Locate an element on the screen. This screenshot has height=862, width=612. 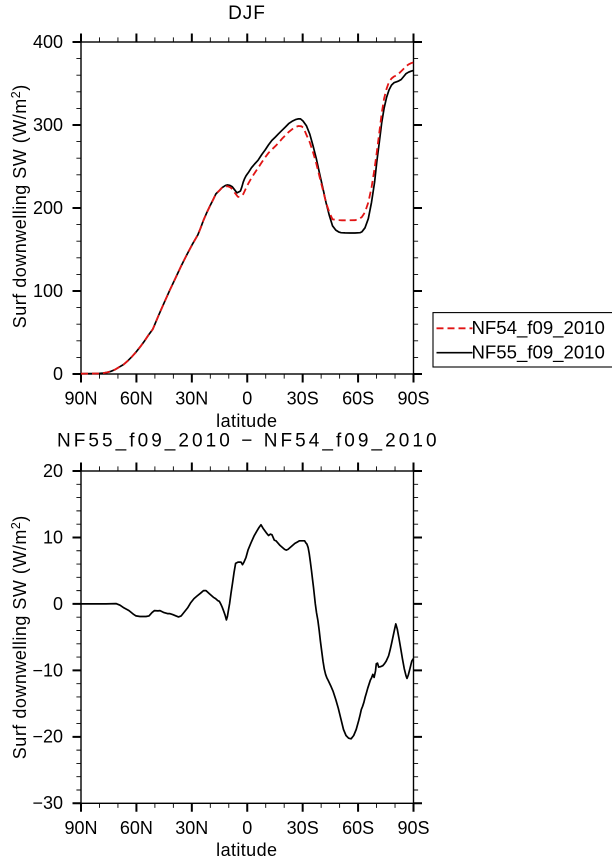
svg-text: NF54_f09_2010 is located at coordinates (538, 328).